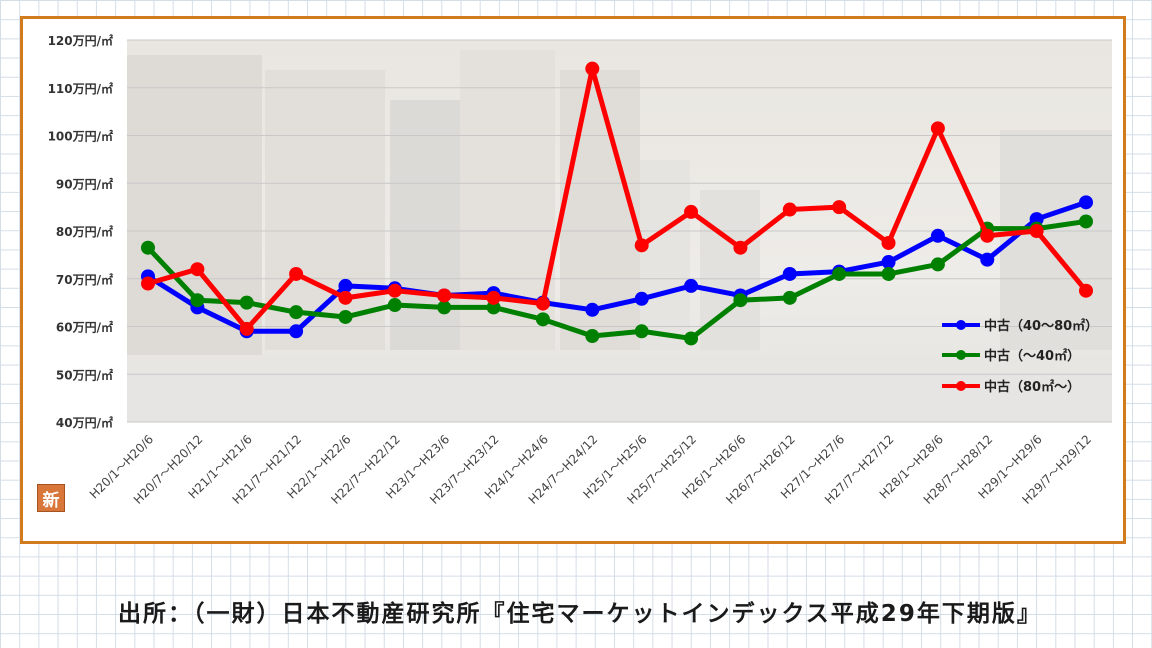 This screenshot has width=1152, height=648. What do you see at coordinates (84, 422) in the screenshot?
I see `y-tick-label: 40万円/㎡` at bounding box center [84, 422].